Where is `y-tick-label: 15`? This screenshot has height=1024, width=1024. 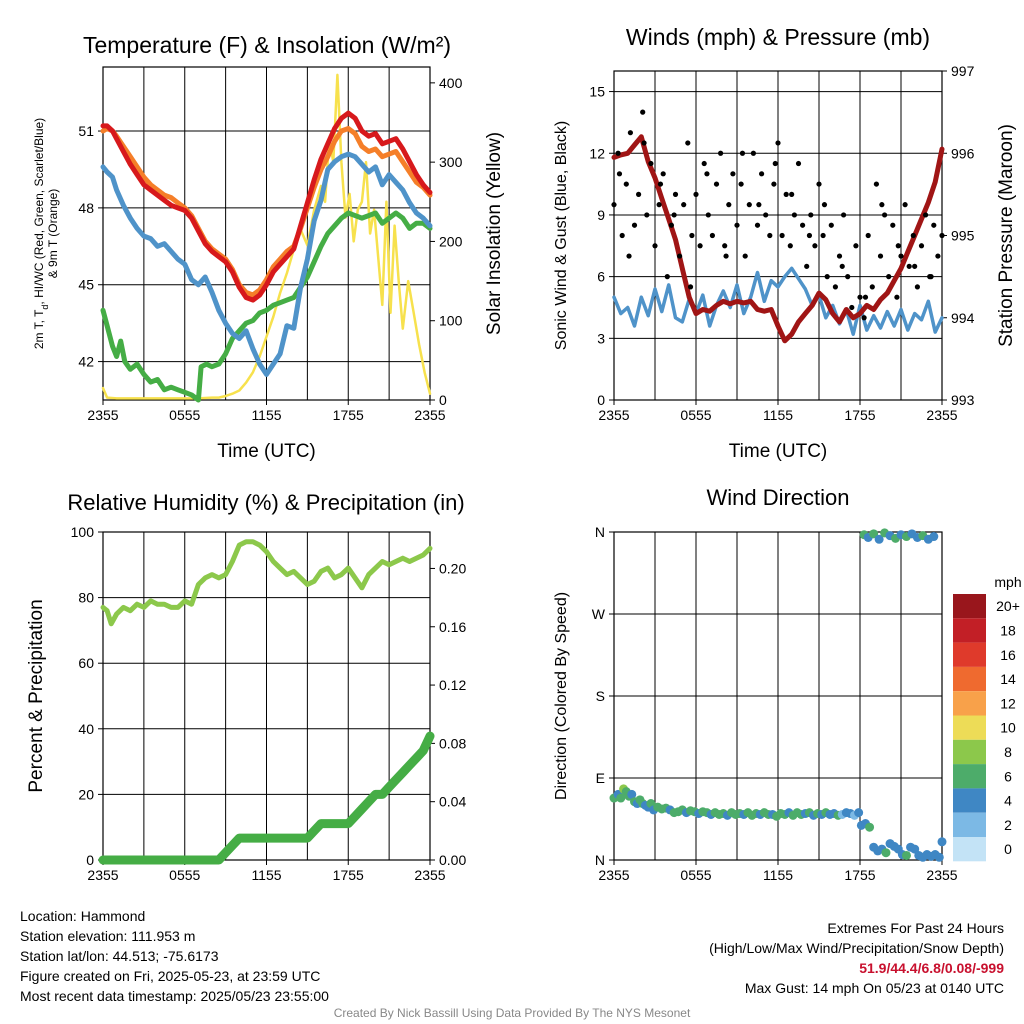 y-tick-label: 15 is located at coordinates (597, 92).